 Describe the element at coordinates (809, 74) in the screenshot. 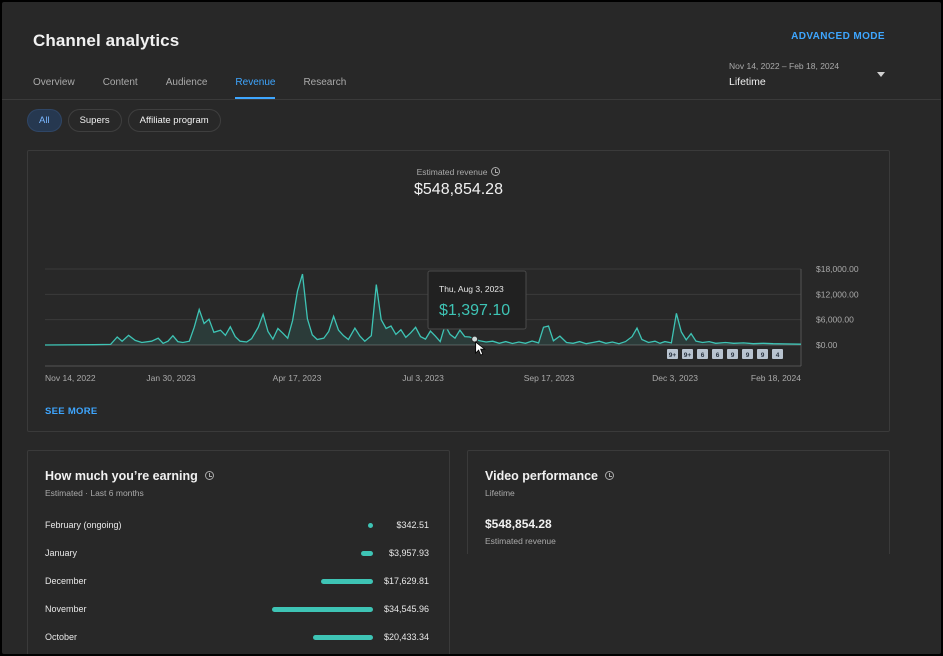

I see `date-range-selector: Nov 14, 2022 – Feb 18, 2024 Lifetime` at that location.